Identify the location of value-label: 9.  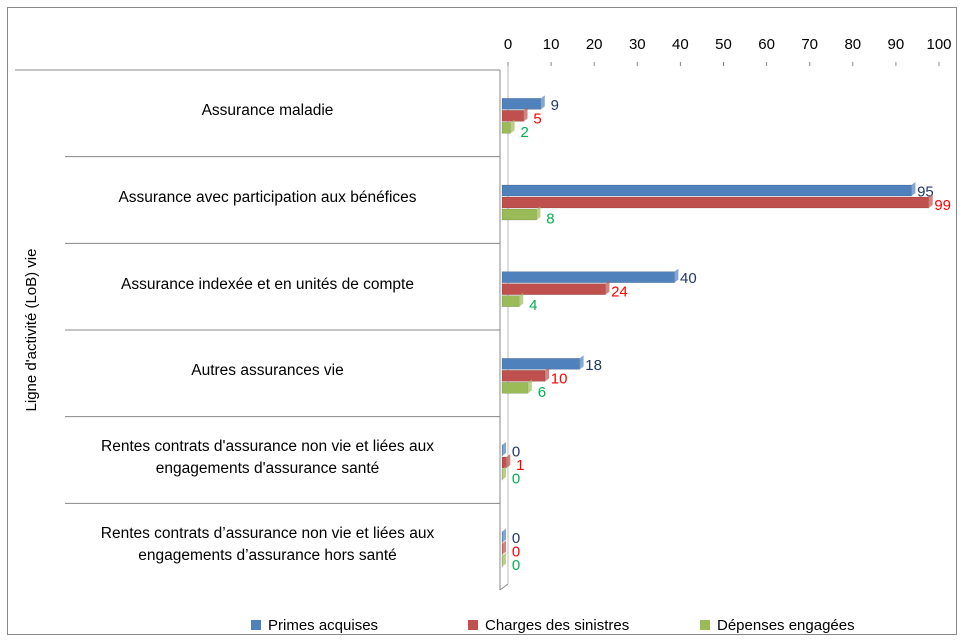
(555, 105).